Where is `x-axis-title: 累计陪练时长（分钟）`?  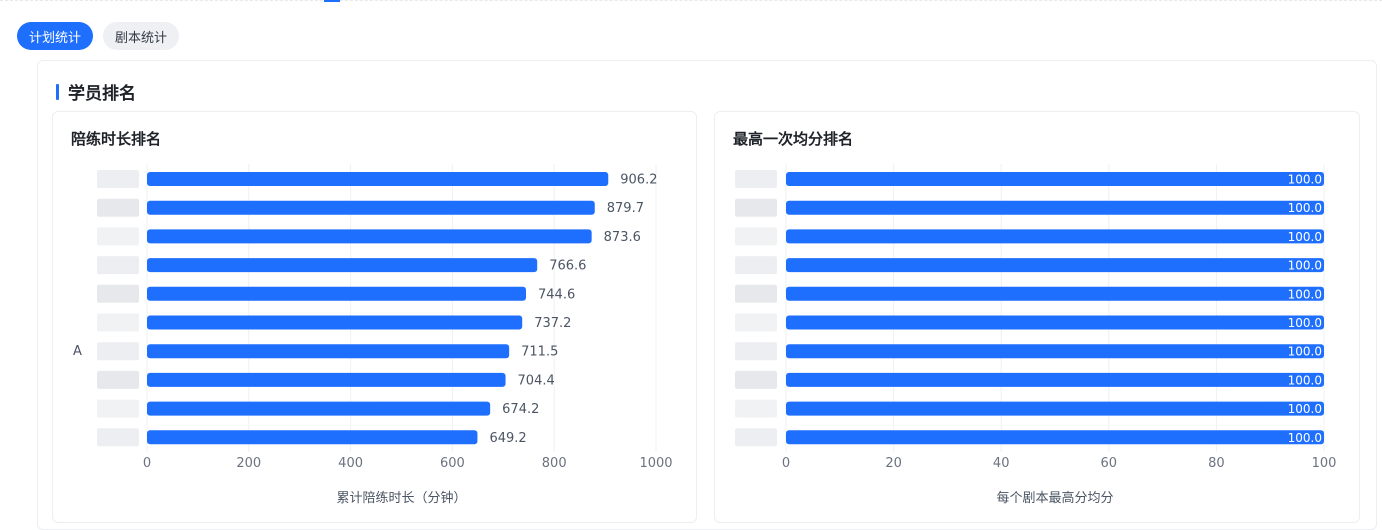
x-axis-title: 累计陪练时长（分钟） is located at coordinates (401, 498).